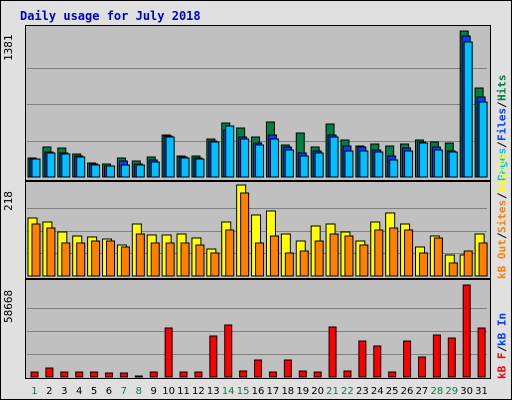  I want to click on day-label: 16, so click(258, 391).